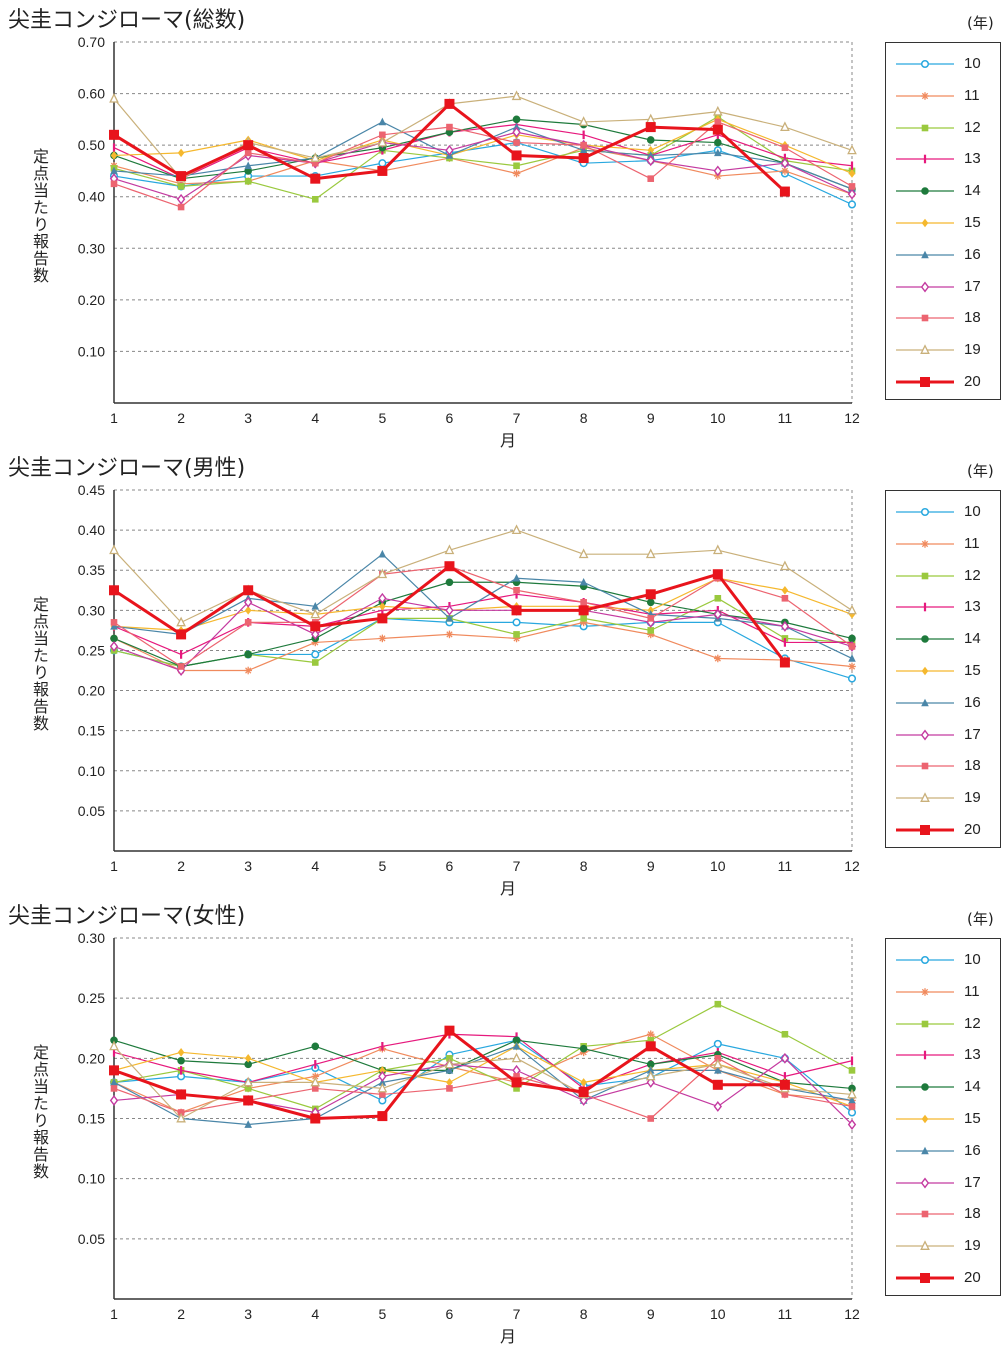  What do you see at coordinates (91, 1119) in the screenshot?
I see `y-tick-label: 0.15` at bounding box center [91, 1119].